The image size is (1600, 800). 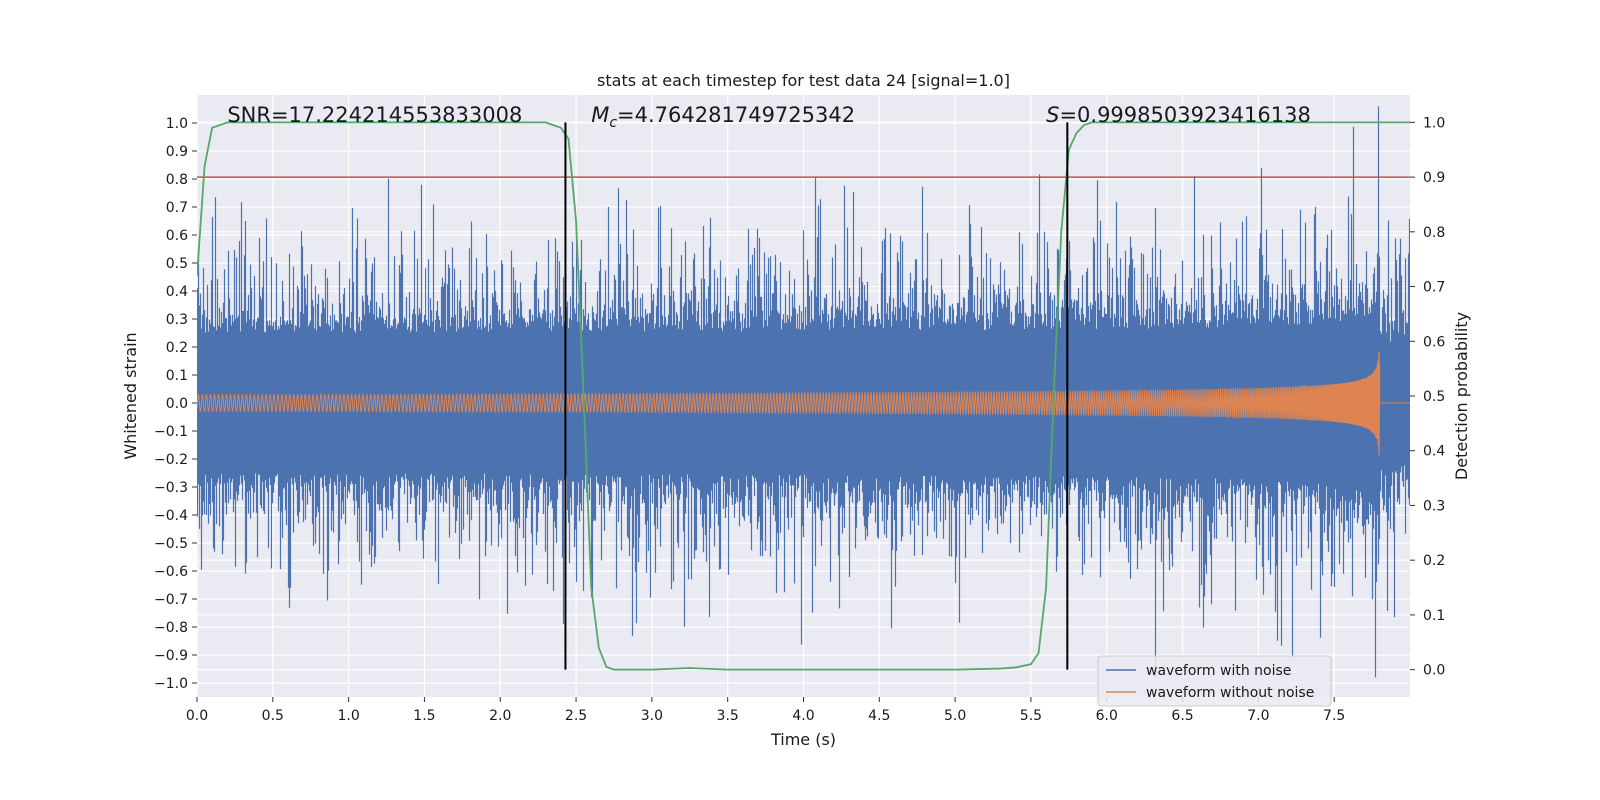 What do you see at coordinates (500, 716) in the screenshot?
I see `x-tick-label: 2.0` at bounding box center [500, 716].